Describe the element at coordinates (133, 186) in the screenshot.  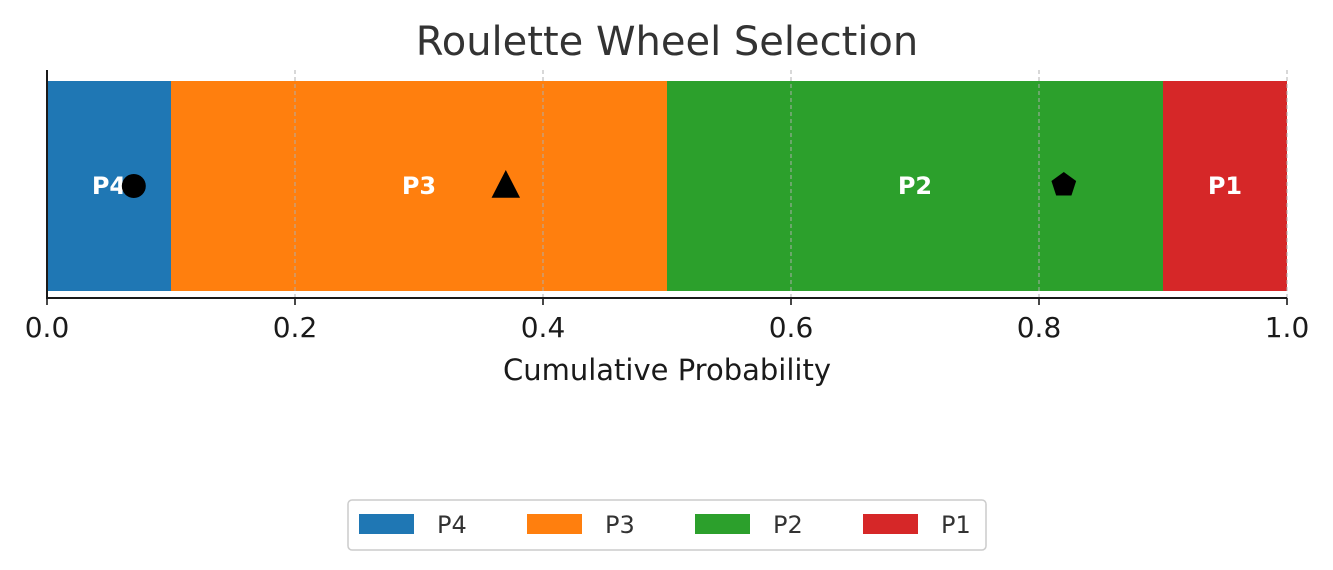
I see `marker-circle` at that location.